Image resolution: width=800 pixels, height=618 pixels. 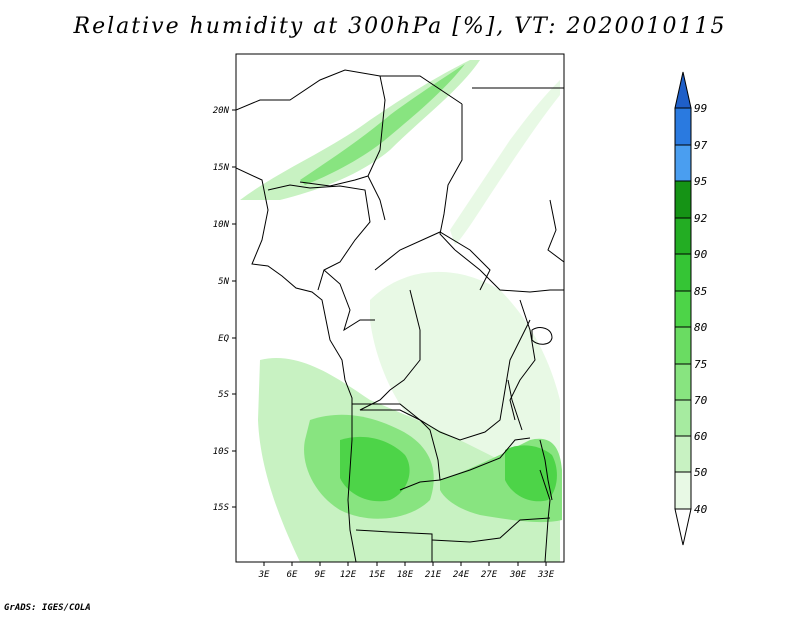 I want to click on lon-label-24e: 24E, so click(x=461, y=575).